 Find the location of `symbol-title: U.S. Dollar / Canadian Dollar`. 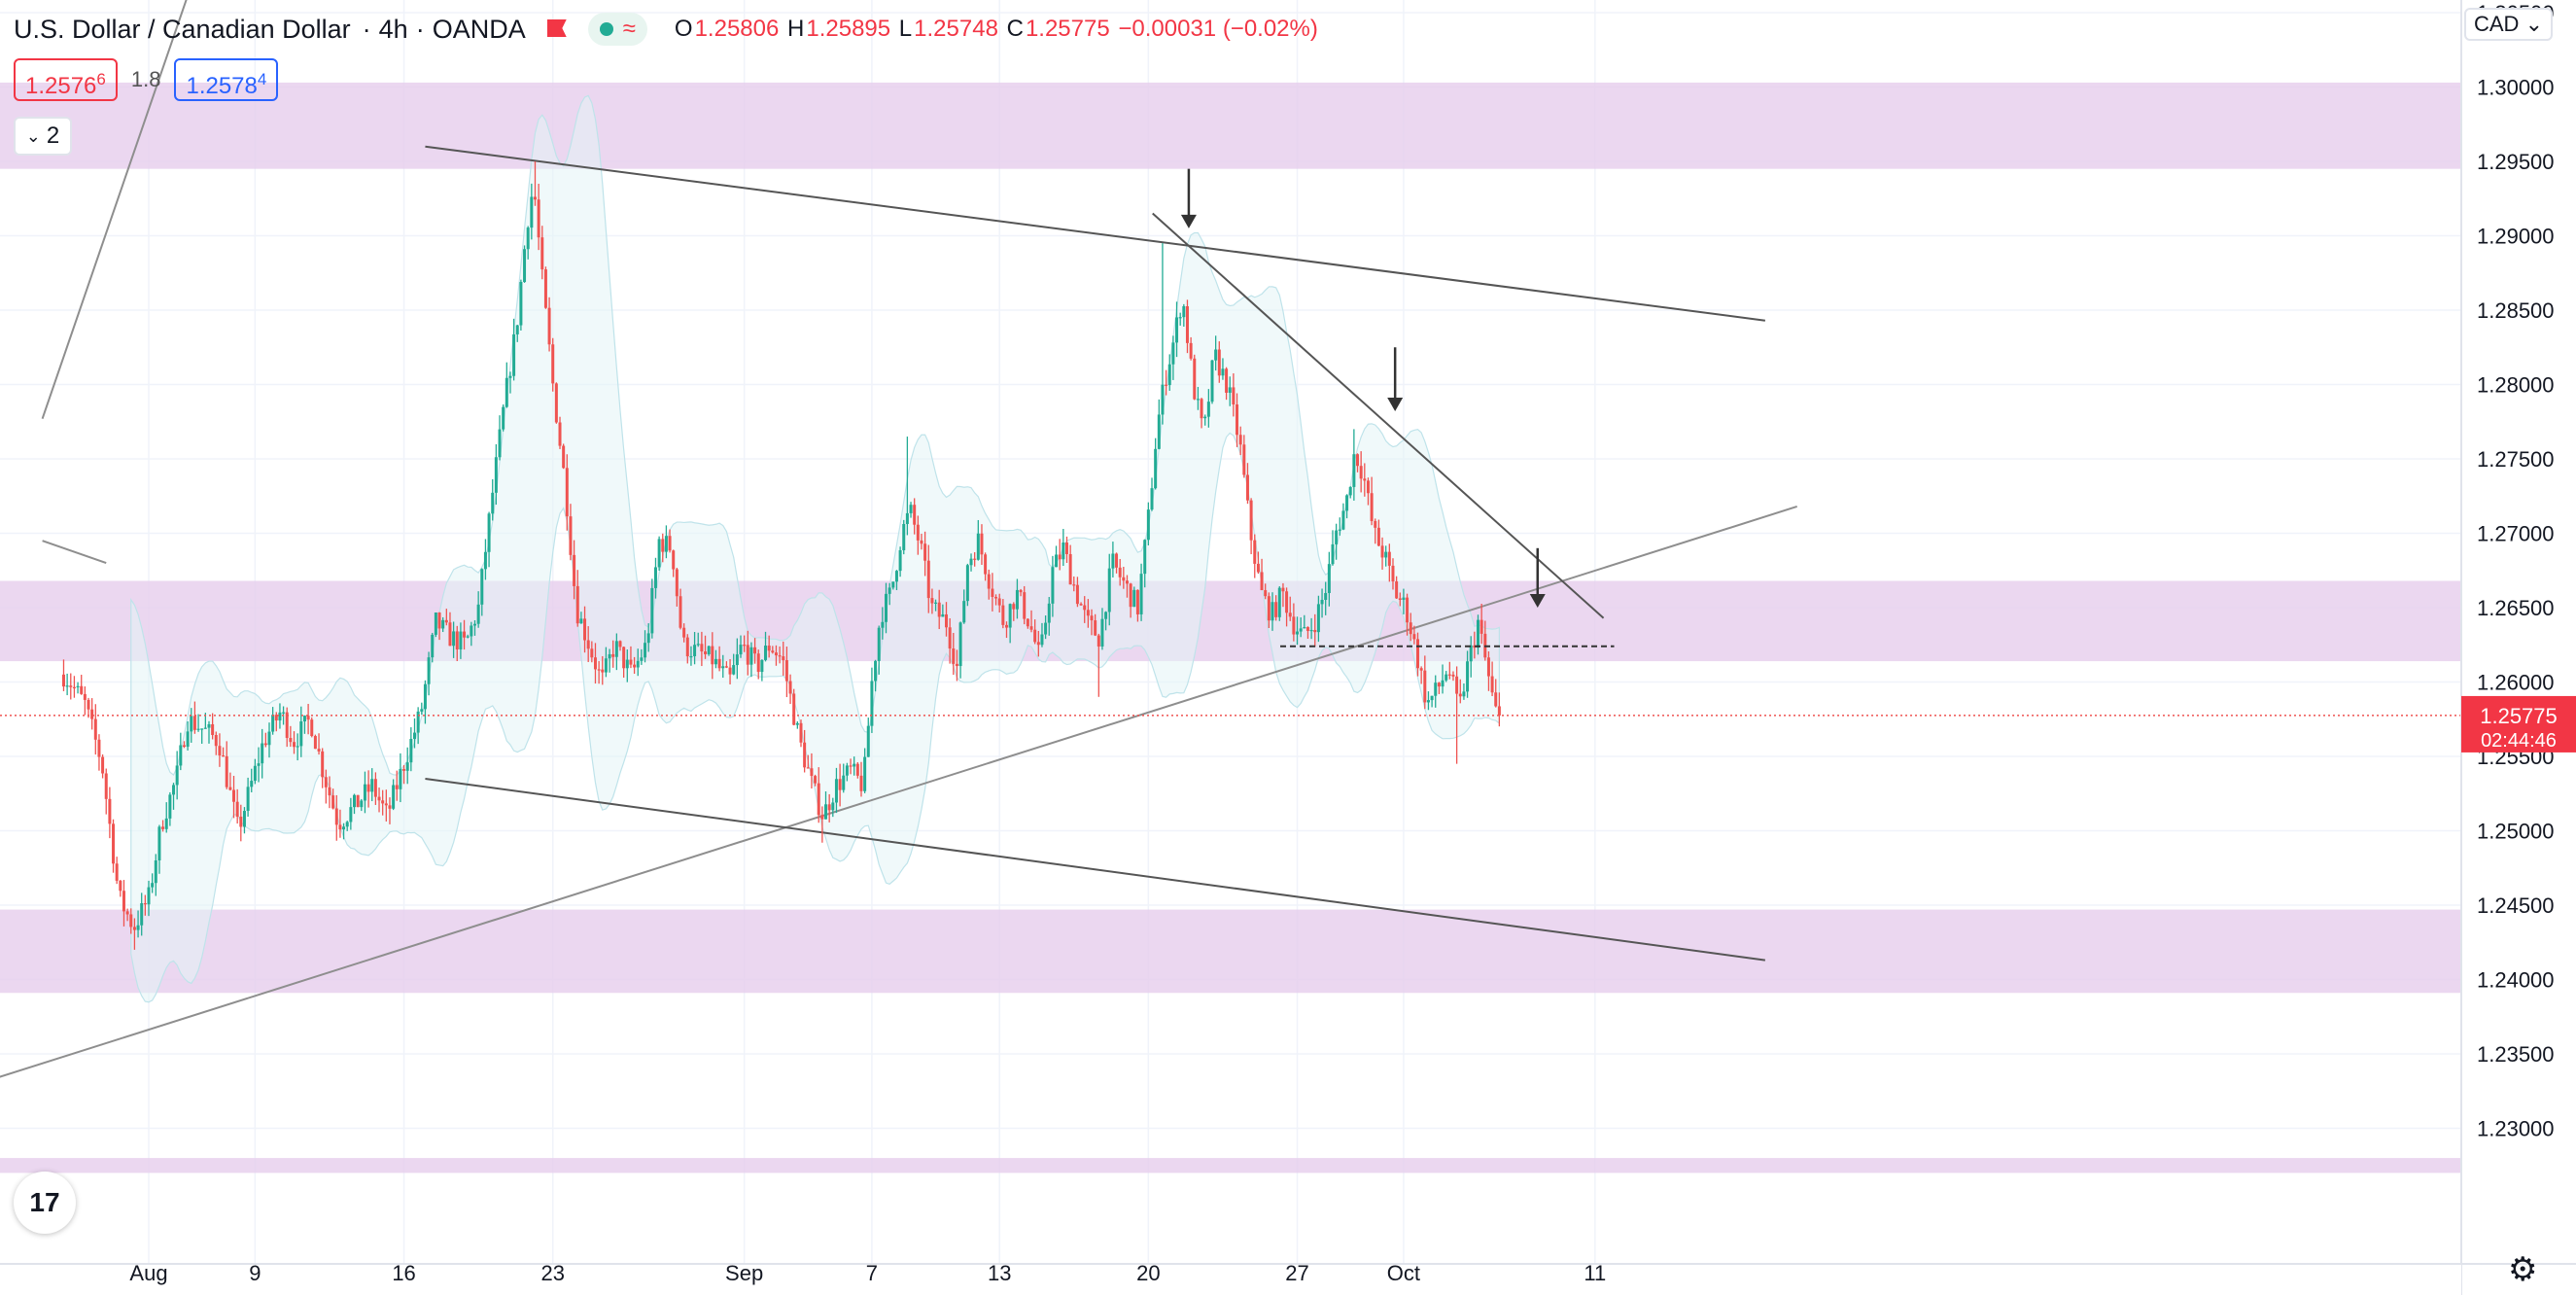

symbol-title: U.S. Dollar / Canadian Dollar is located at coordinates (183, 29).